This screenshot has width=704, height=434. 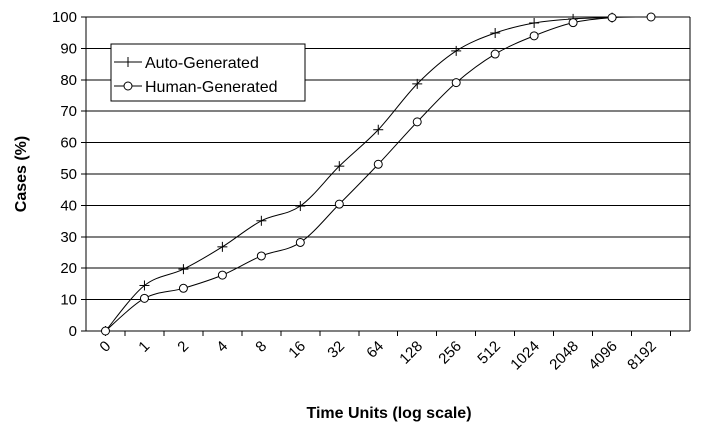 What do you see at coordinates (222, 347) in the screenshot?
I see `x-tick-label: 4` at bounding box center [222, 347].